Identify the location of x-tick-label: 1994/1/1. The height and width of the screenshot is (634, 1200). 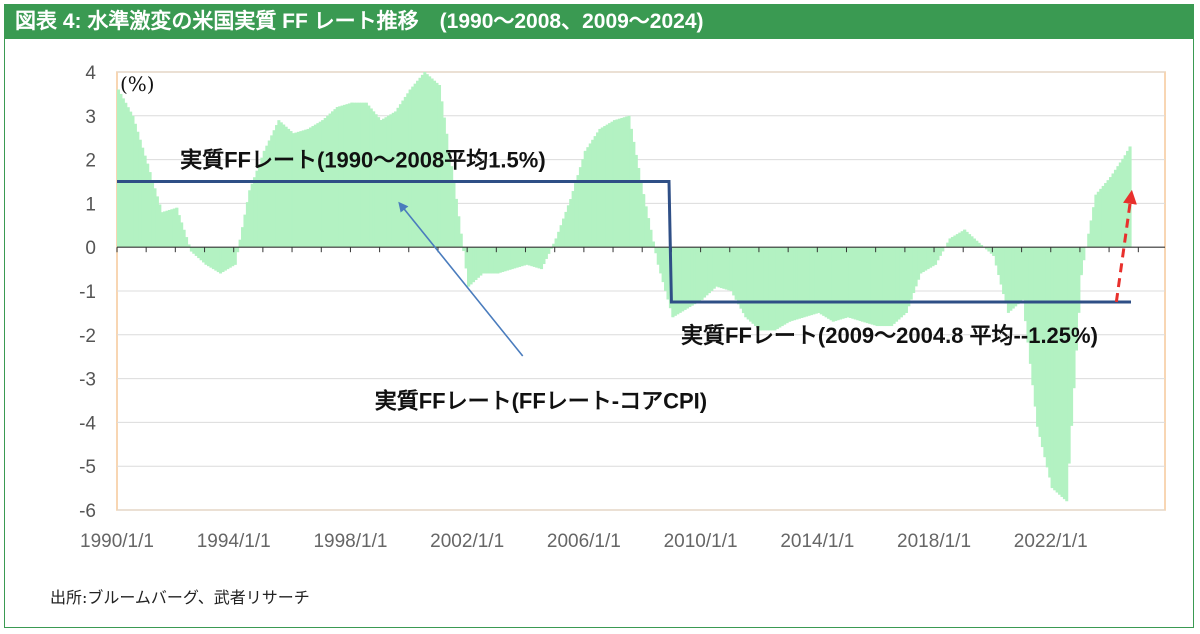
(234, 541).